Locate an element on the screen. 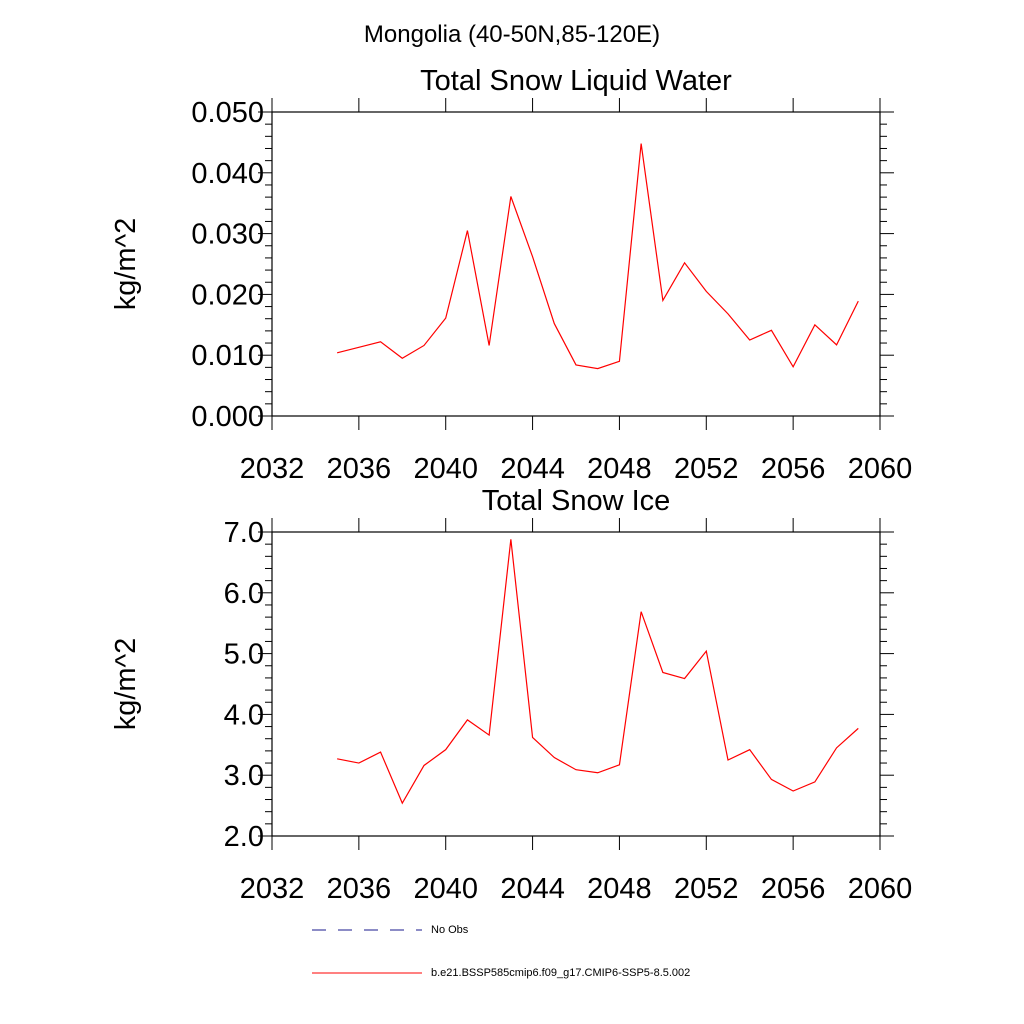 This screenshot has height=1024, width=1024. y-tick-label: 0.000 is located at coordinates (227, 417).